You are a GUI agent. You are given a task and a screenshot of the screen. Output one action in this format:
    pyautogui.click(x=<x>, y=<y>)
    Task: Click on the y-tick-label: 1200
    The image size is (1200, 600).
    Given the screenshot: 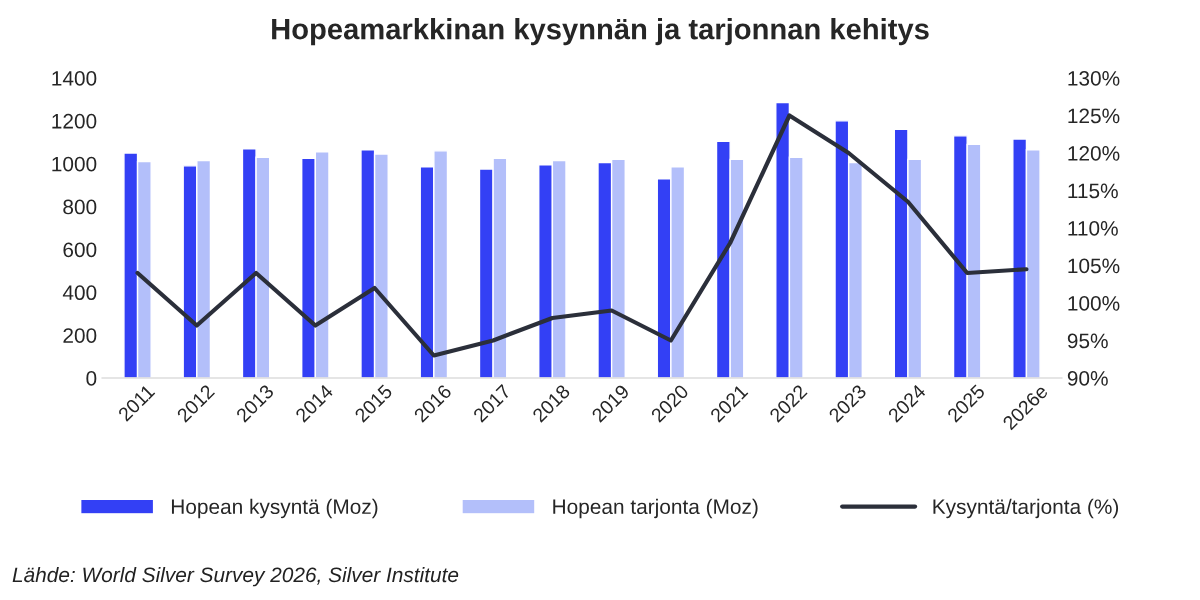 What is the action you would take?
    pyautogui.click(x=74, y=121)
    